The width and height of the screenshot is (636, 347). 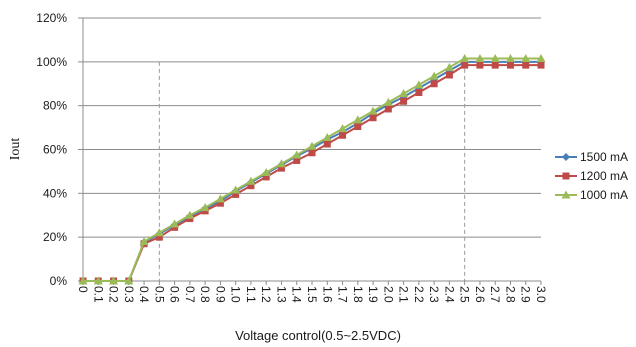 What do you see at coordinates (465, 294) in the screenshot?
I see `x-tick-label: 2.5` at bounding box center [465, 294].